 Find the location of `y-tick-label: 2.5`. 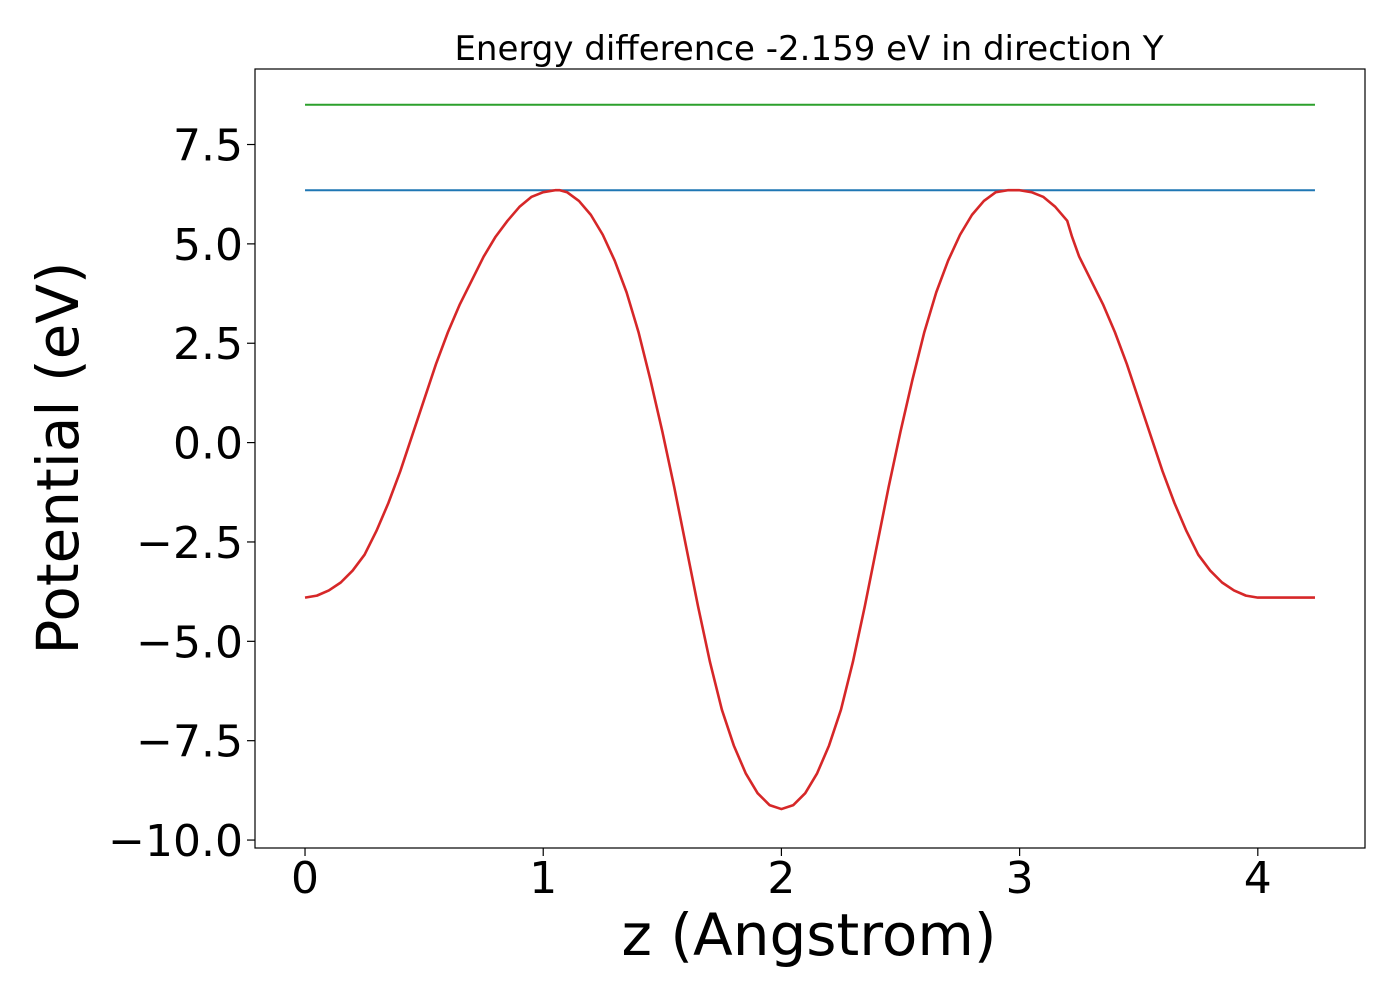

y-tick-label: 2.5 is located at coordinates (208, 344).